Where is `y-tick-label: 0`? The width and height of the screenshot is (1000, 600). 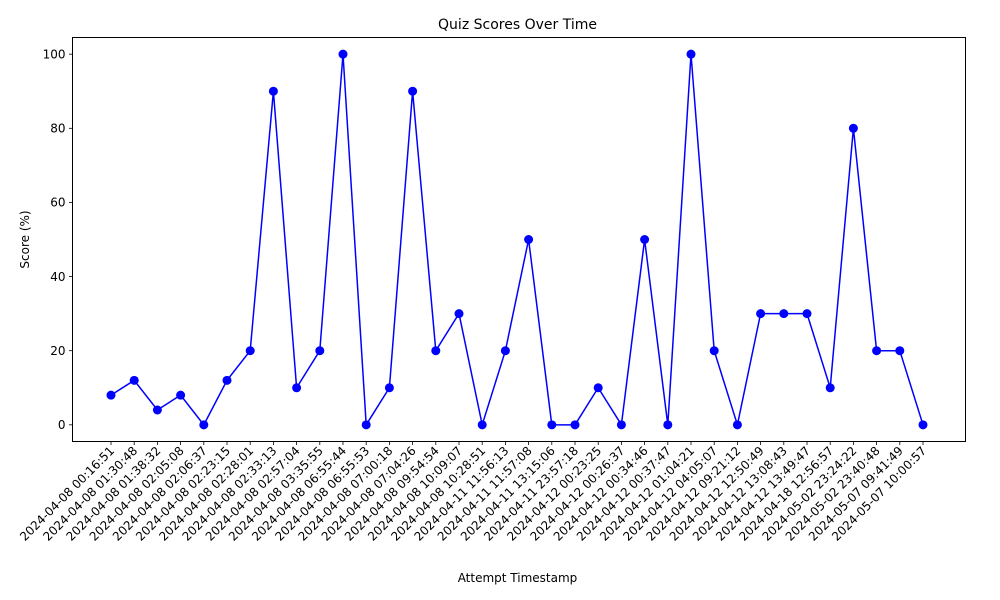
y-tick-label: 0 is located at coordinates (62, 425).